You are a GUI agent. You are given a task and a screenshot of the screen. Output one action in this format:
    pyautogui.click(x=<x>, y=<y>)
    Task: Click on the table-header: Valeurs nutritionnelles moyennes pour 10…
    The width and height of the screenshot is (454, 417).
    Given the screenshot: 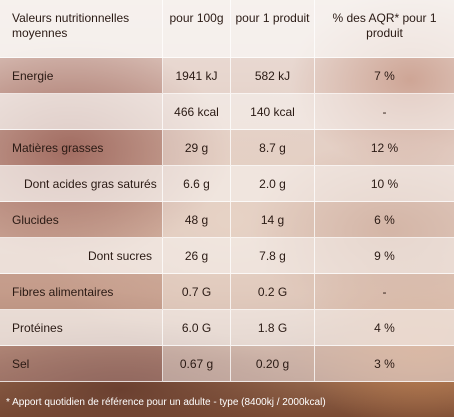 What is the action you would take?
    pyautogui.click(x=227, y=29)
    